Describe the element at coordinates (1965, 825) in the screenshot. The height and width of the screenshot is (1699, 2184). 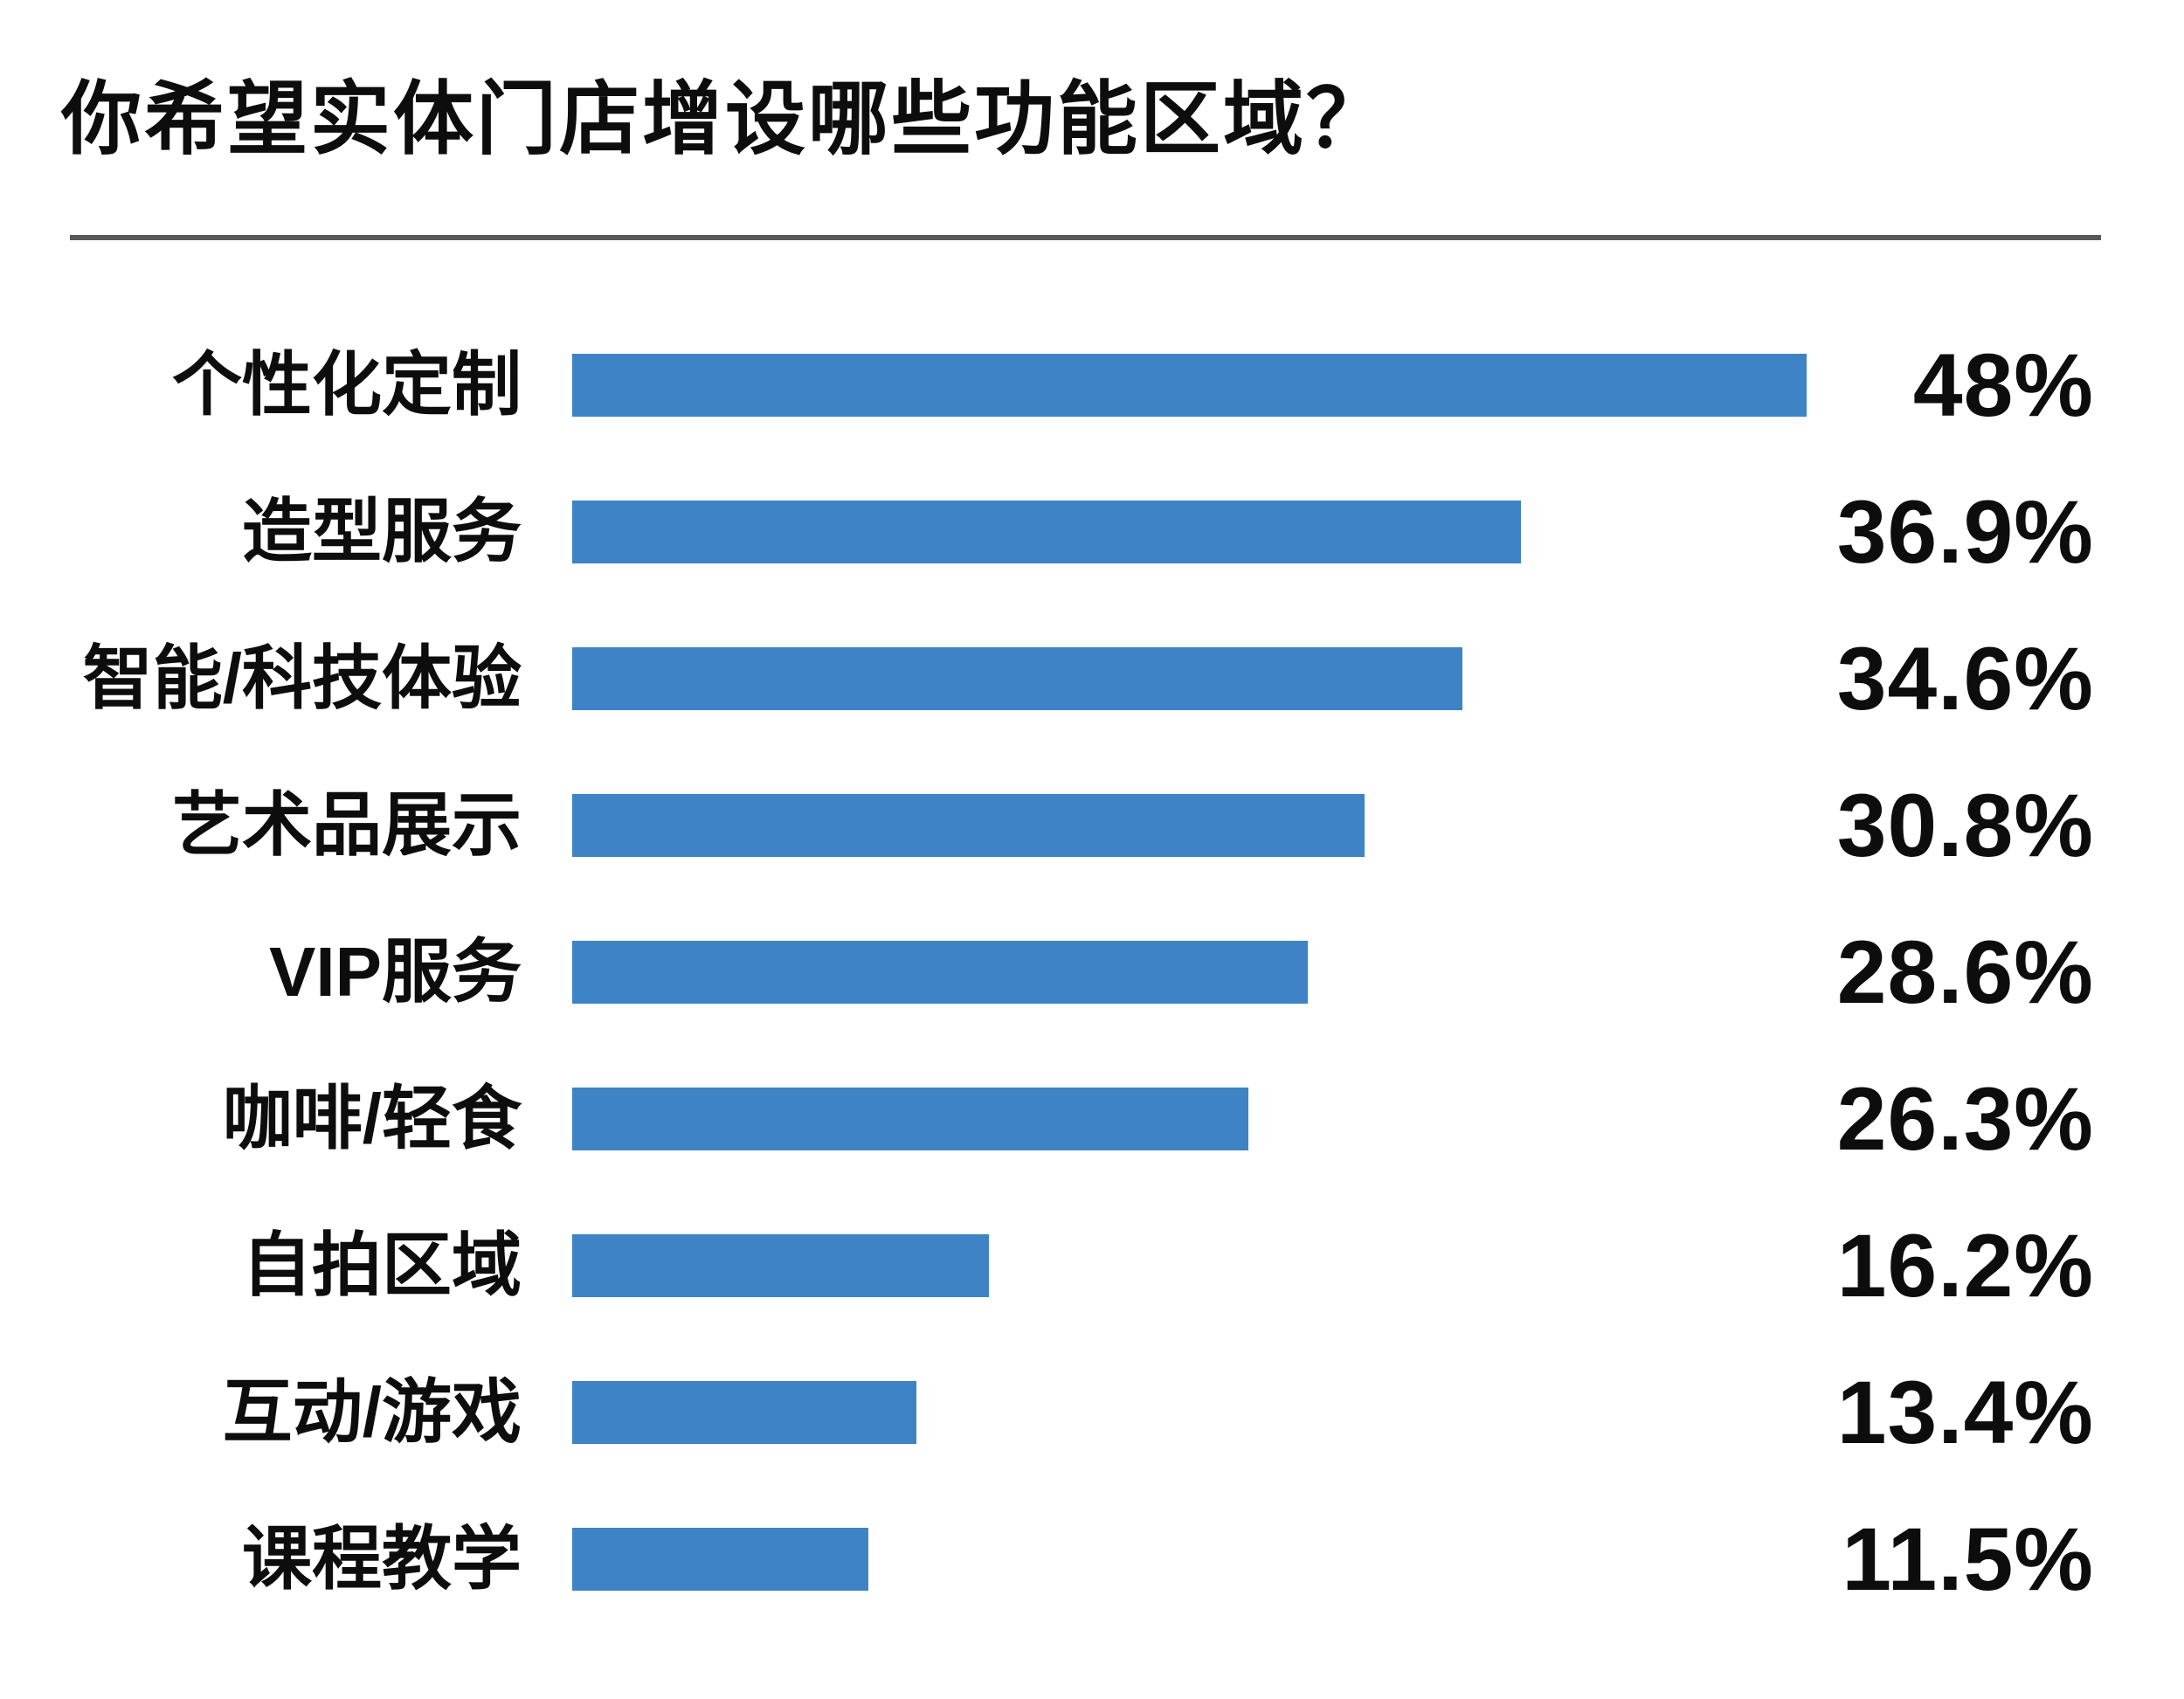
I see `value-label: 30.8%` at that location.